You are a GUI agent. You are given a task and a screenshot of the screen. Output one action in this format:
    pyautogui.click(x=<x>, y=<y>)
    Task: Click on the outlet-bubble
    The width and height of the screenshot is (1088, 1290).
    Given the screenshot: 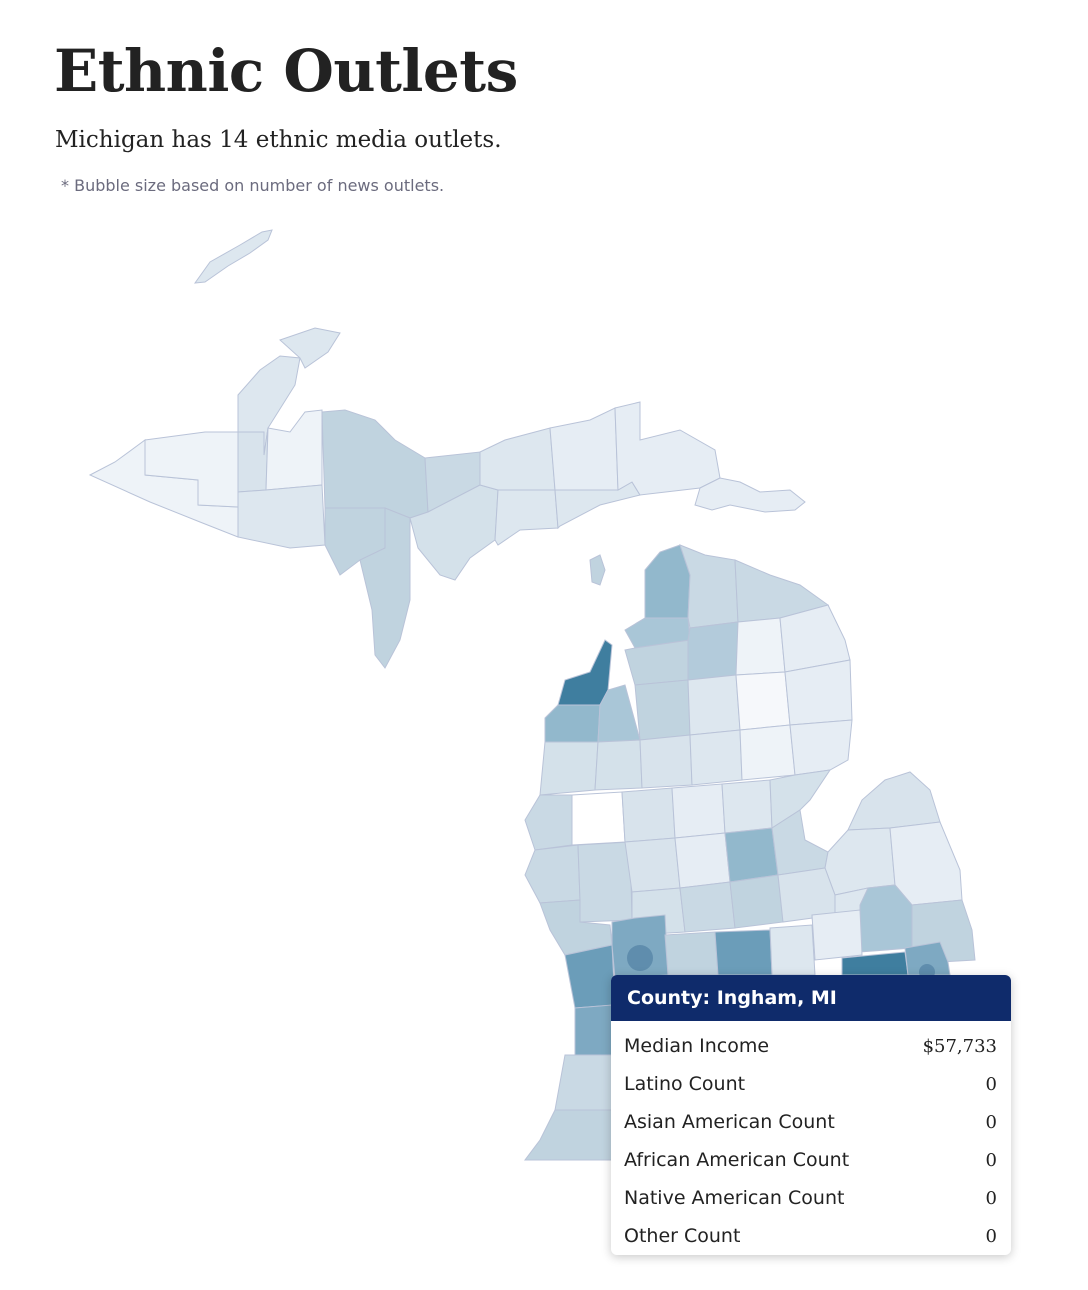 What is the action you would take?
    pyautogui.click(x=640, y=958)
    